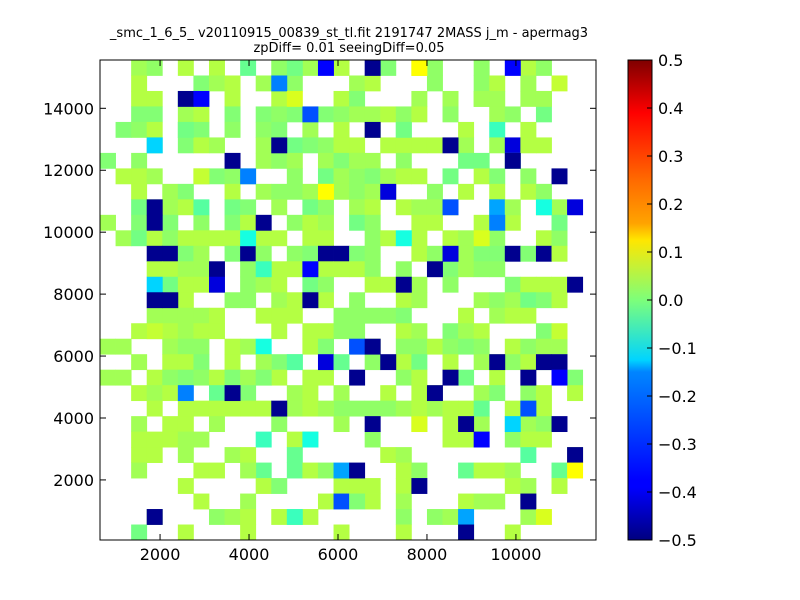 This screenshot has width=800, height=600. I want to click on x-tick-label: 8000, so click(427, 554).